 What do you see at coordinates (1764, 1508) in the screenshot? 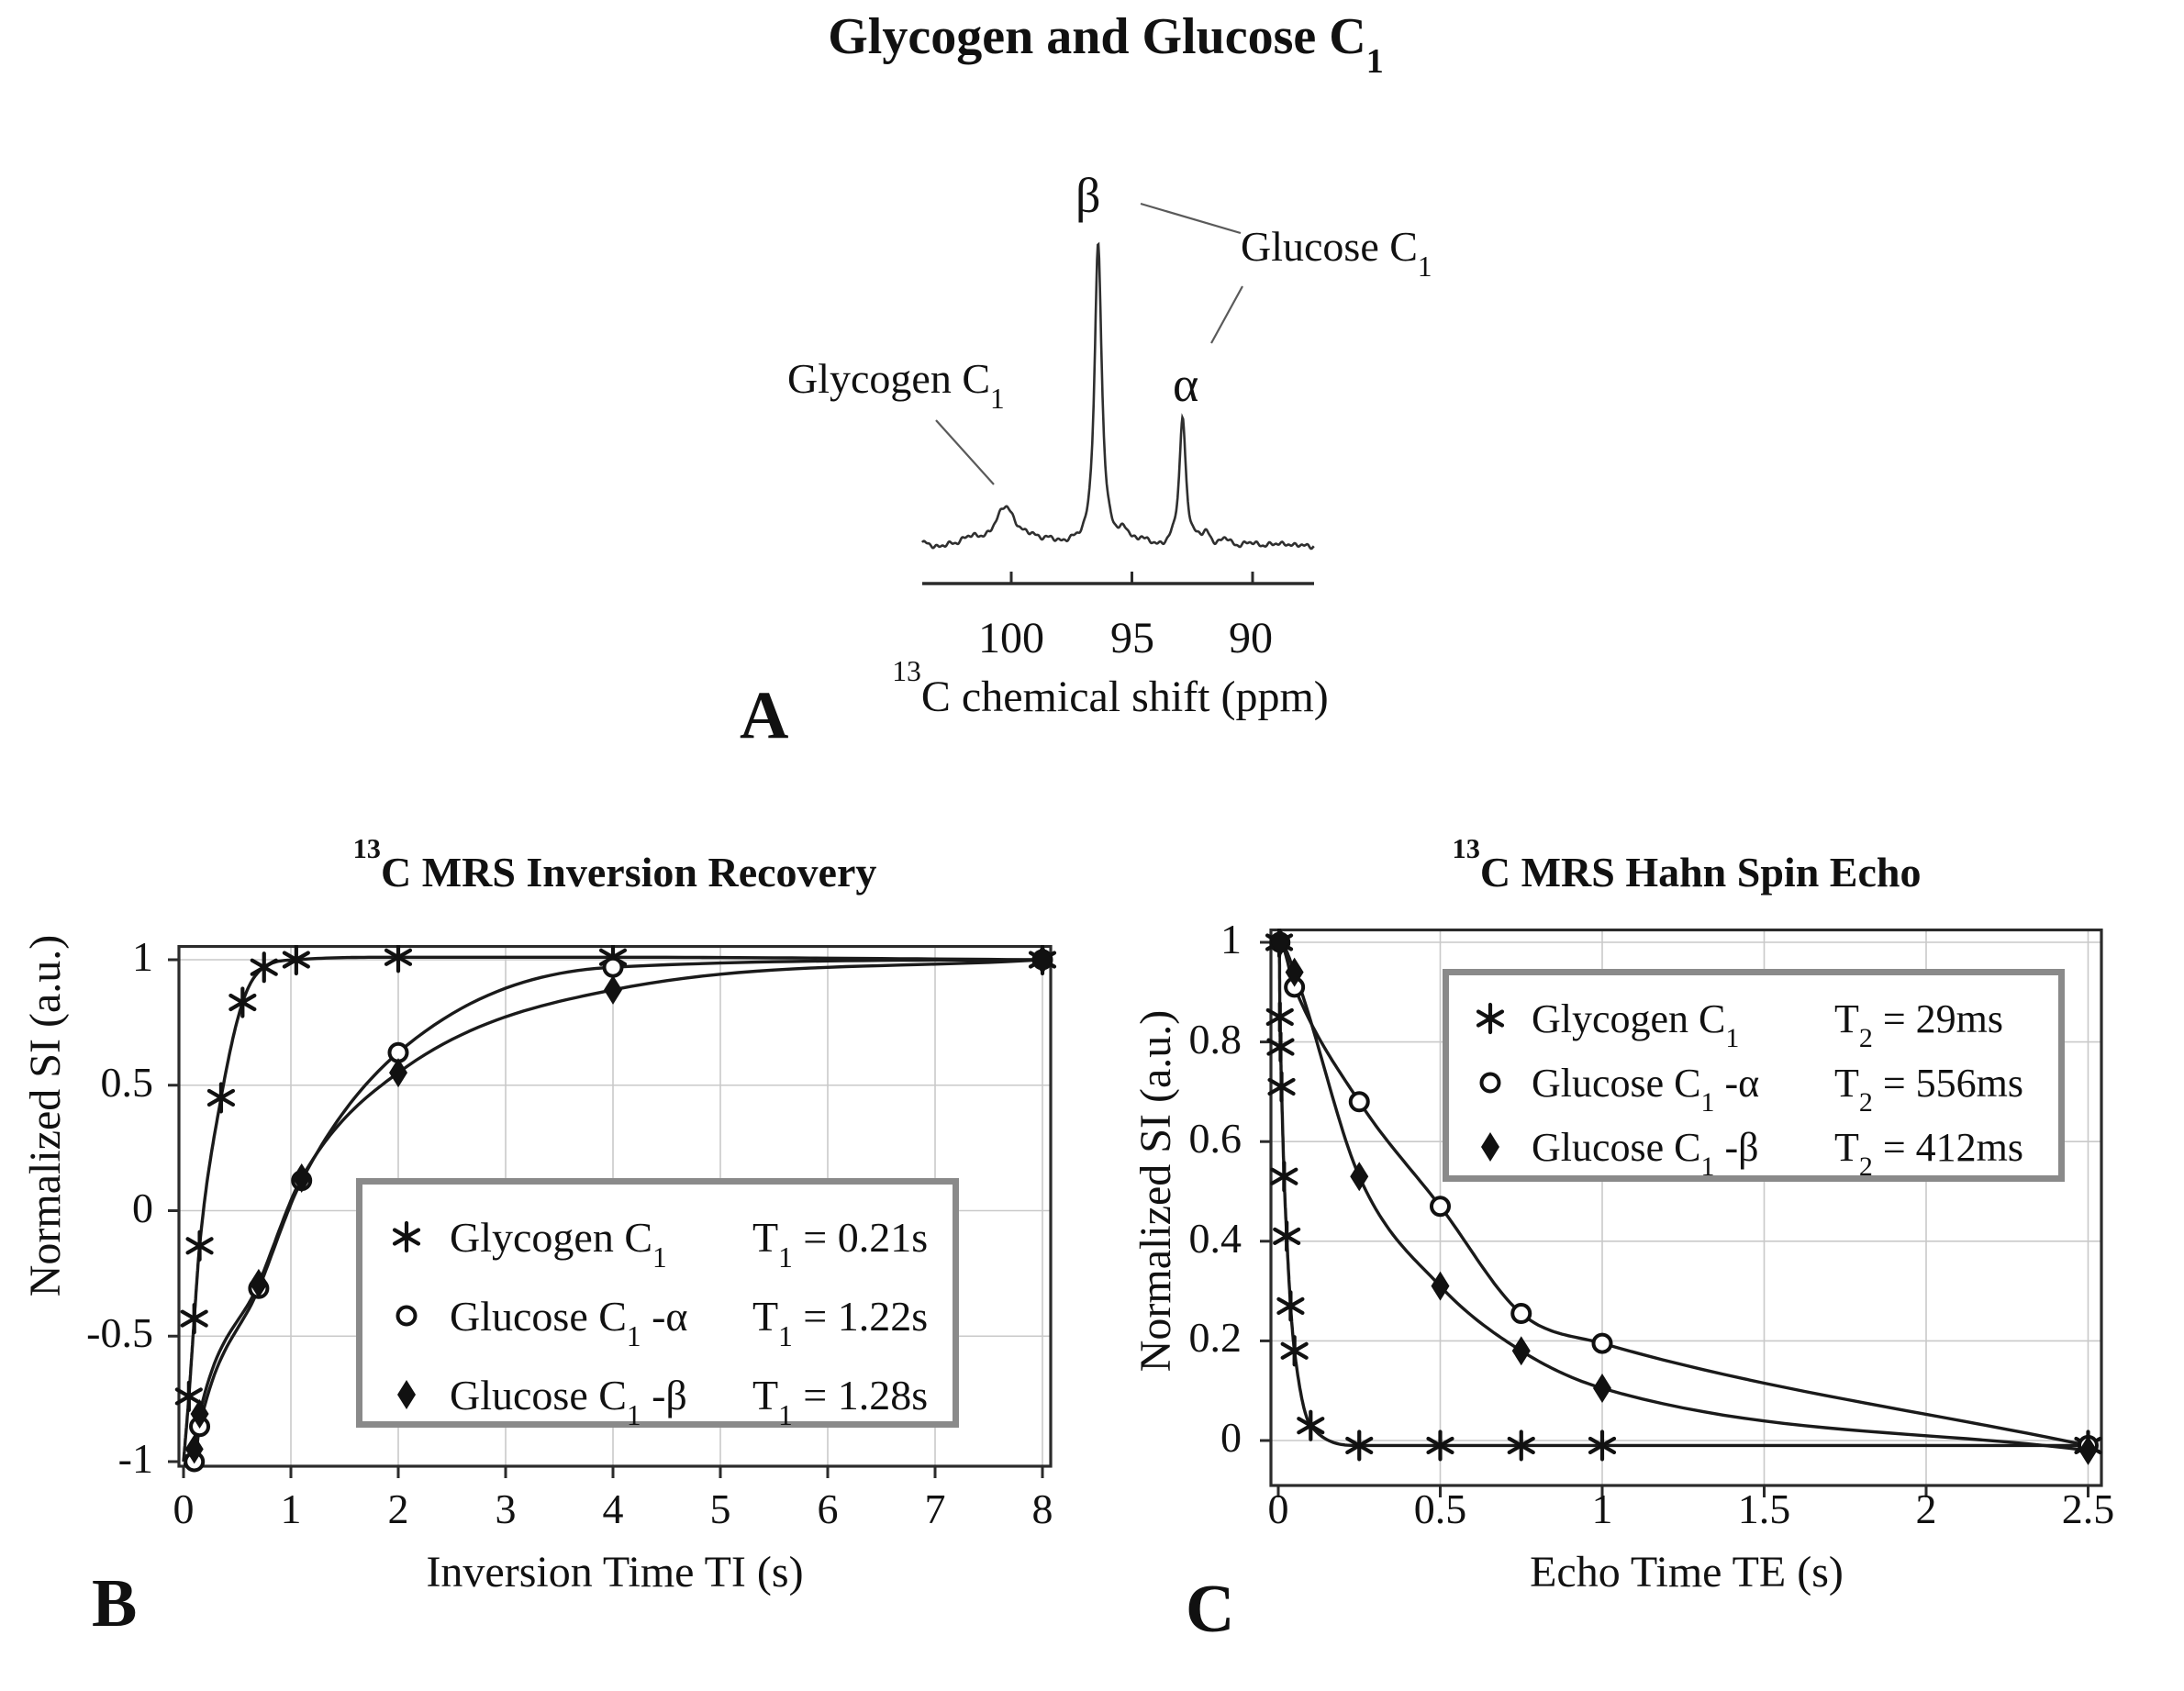
I see `x-tick-label: 1.5` at bounding box center [1764, 1508].